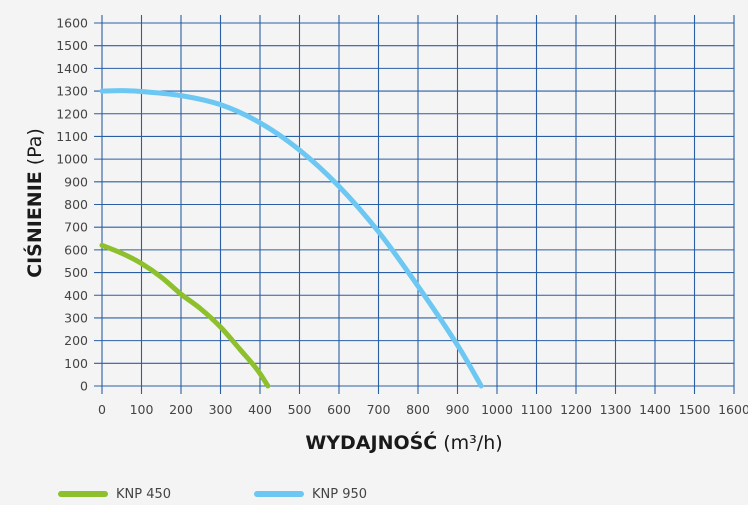 The width and height of the screenshot is (748, 505). Describe the element at coordinates (72, 113) in the screenshot. I see `y-tick-label: 1200` at that location.